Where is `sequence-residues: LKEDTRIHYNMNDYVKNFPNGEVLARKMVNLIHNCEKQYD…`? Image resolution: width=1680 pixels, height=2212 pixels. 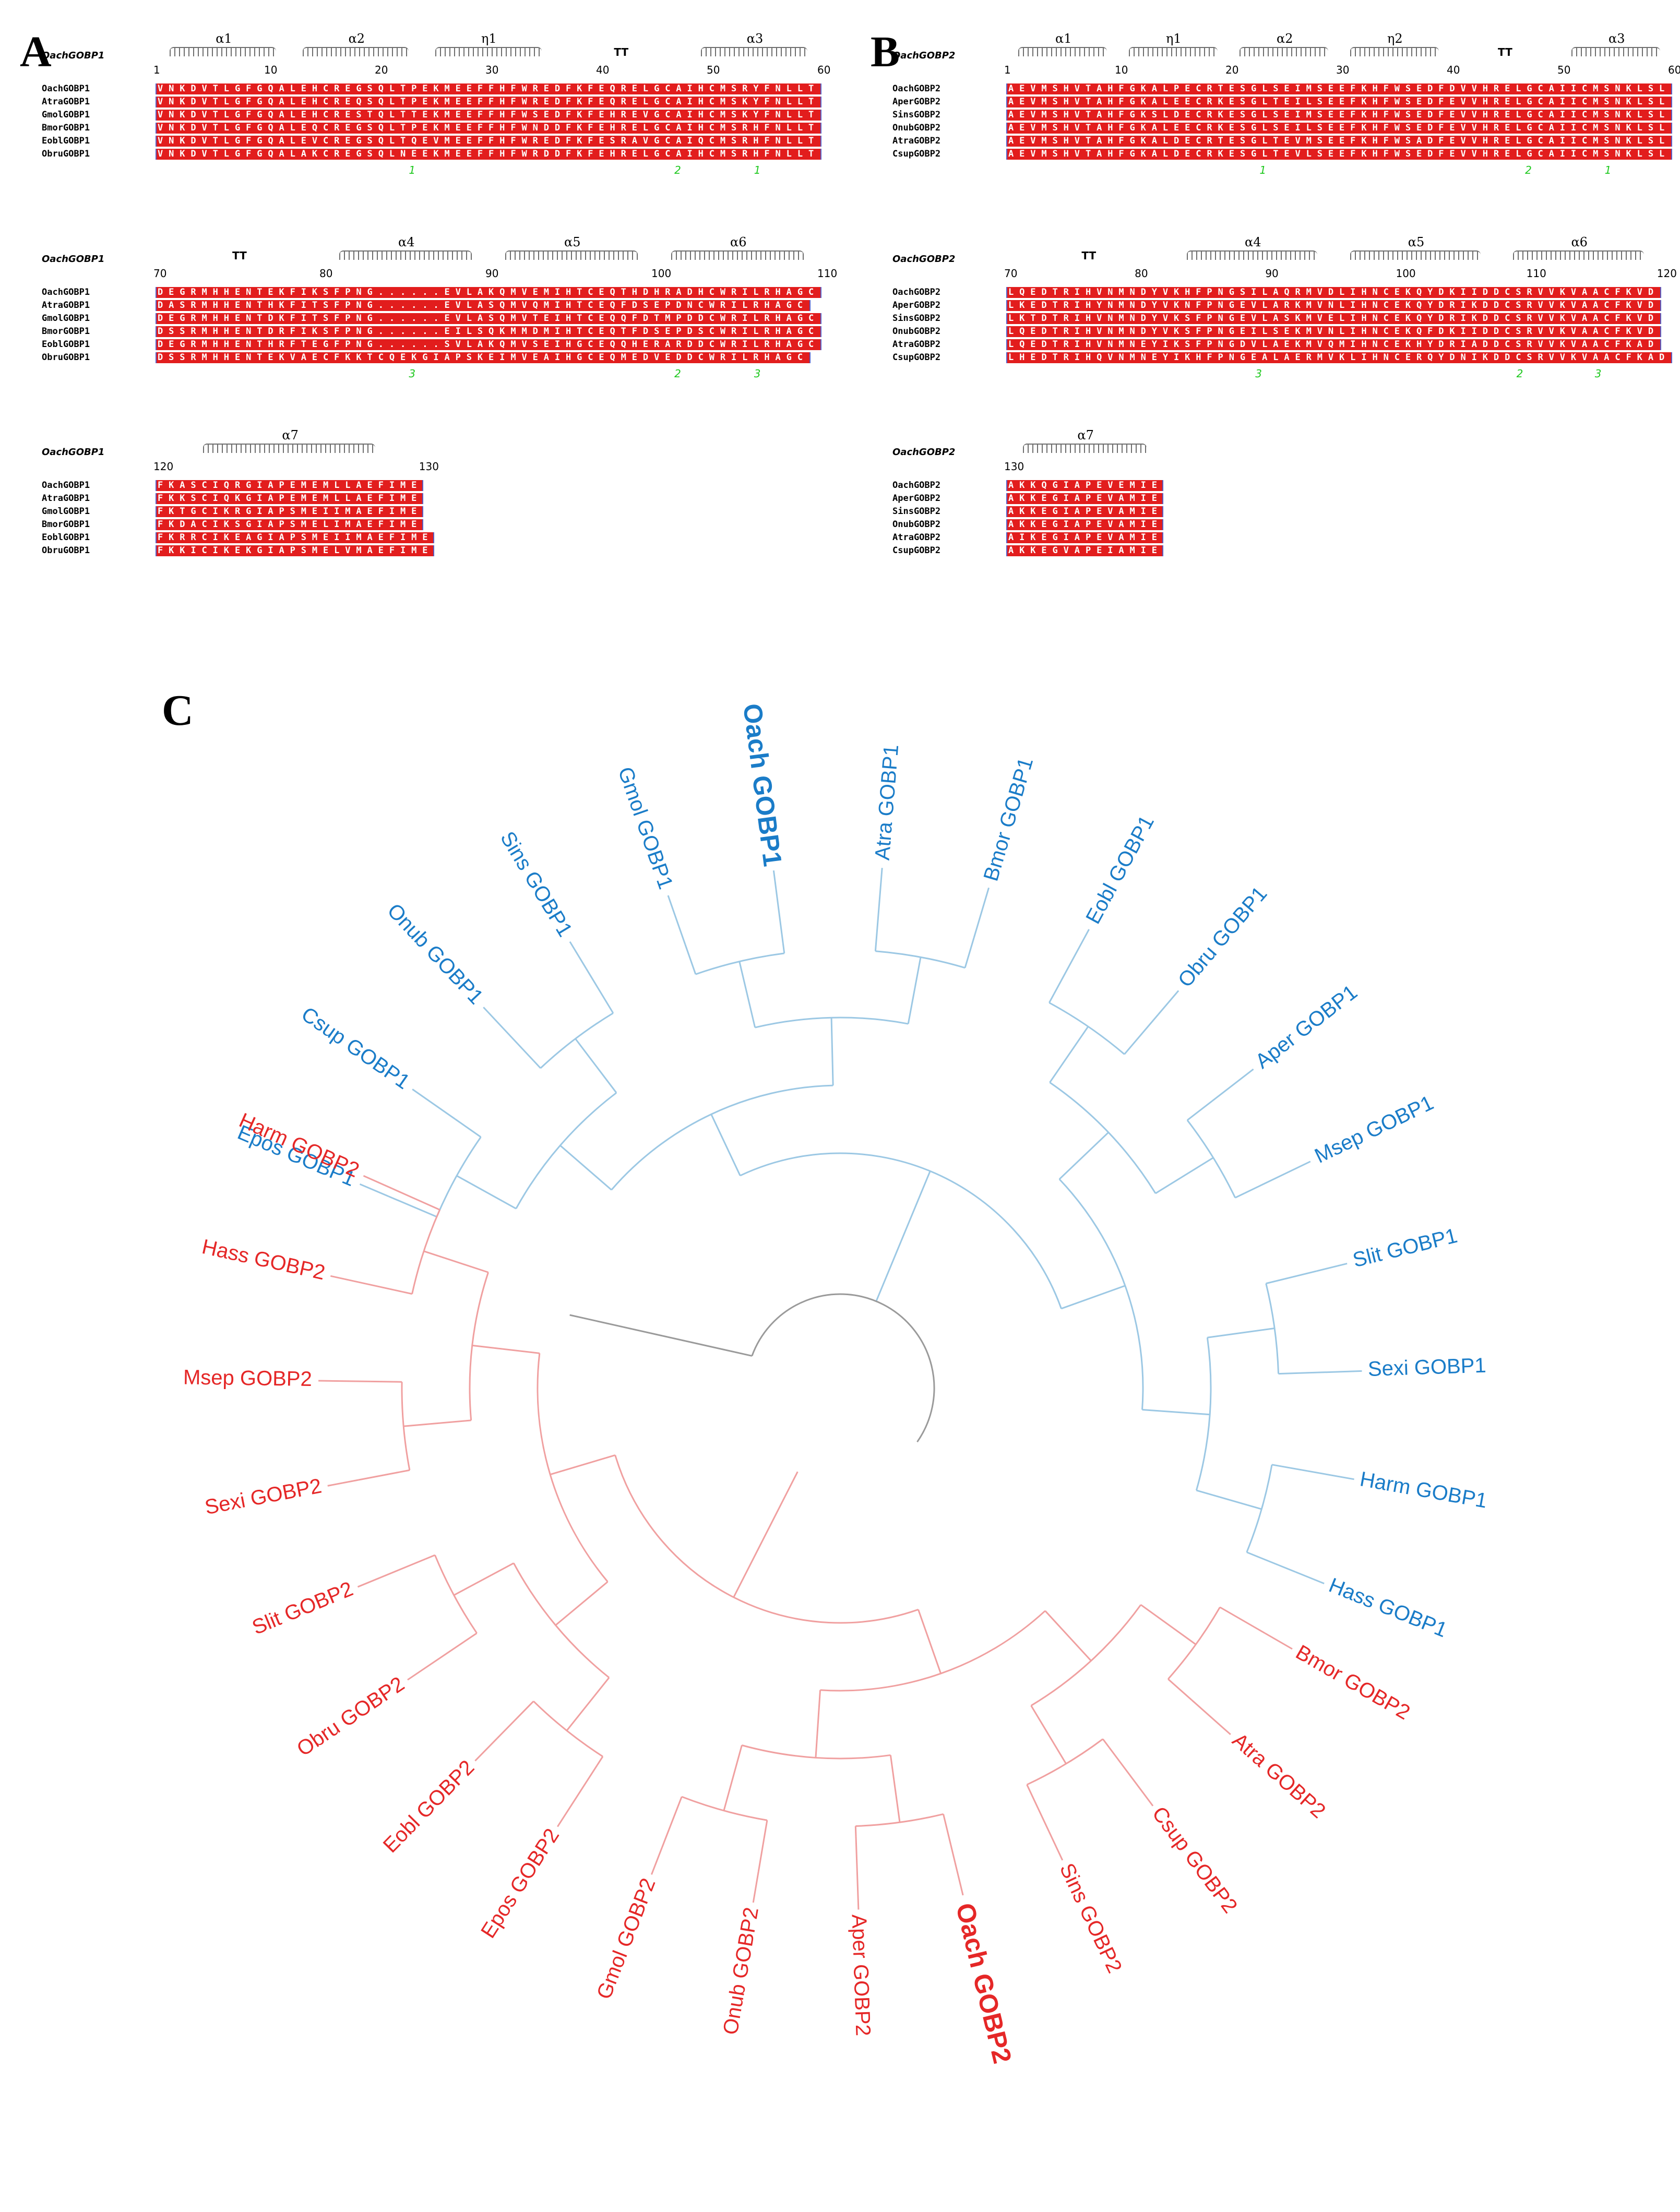 sequence-residues: LKEDTRIHYNMNDYVKNFPNGEVLARKMVNLIHNCEKQYD… is located at coordinates (1333, 305).